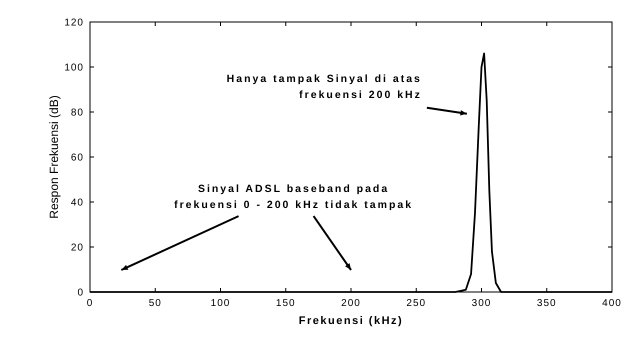 Image resolution: width=623 pixels, height=344 pixels. What do you see at coordinates (351, 321) in the screenshot?
I see `x-axis-title: Frekuensi (kHz)` at bounding box center [351, 321].